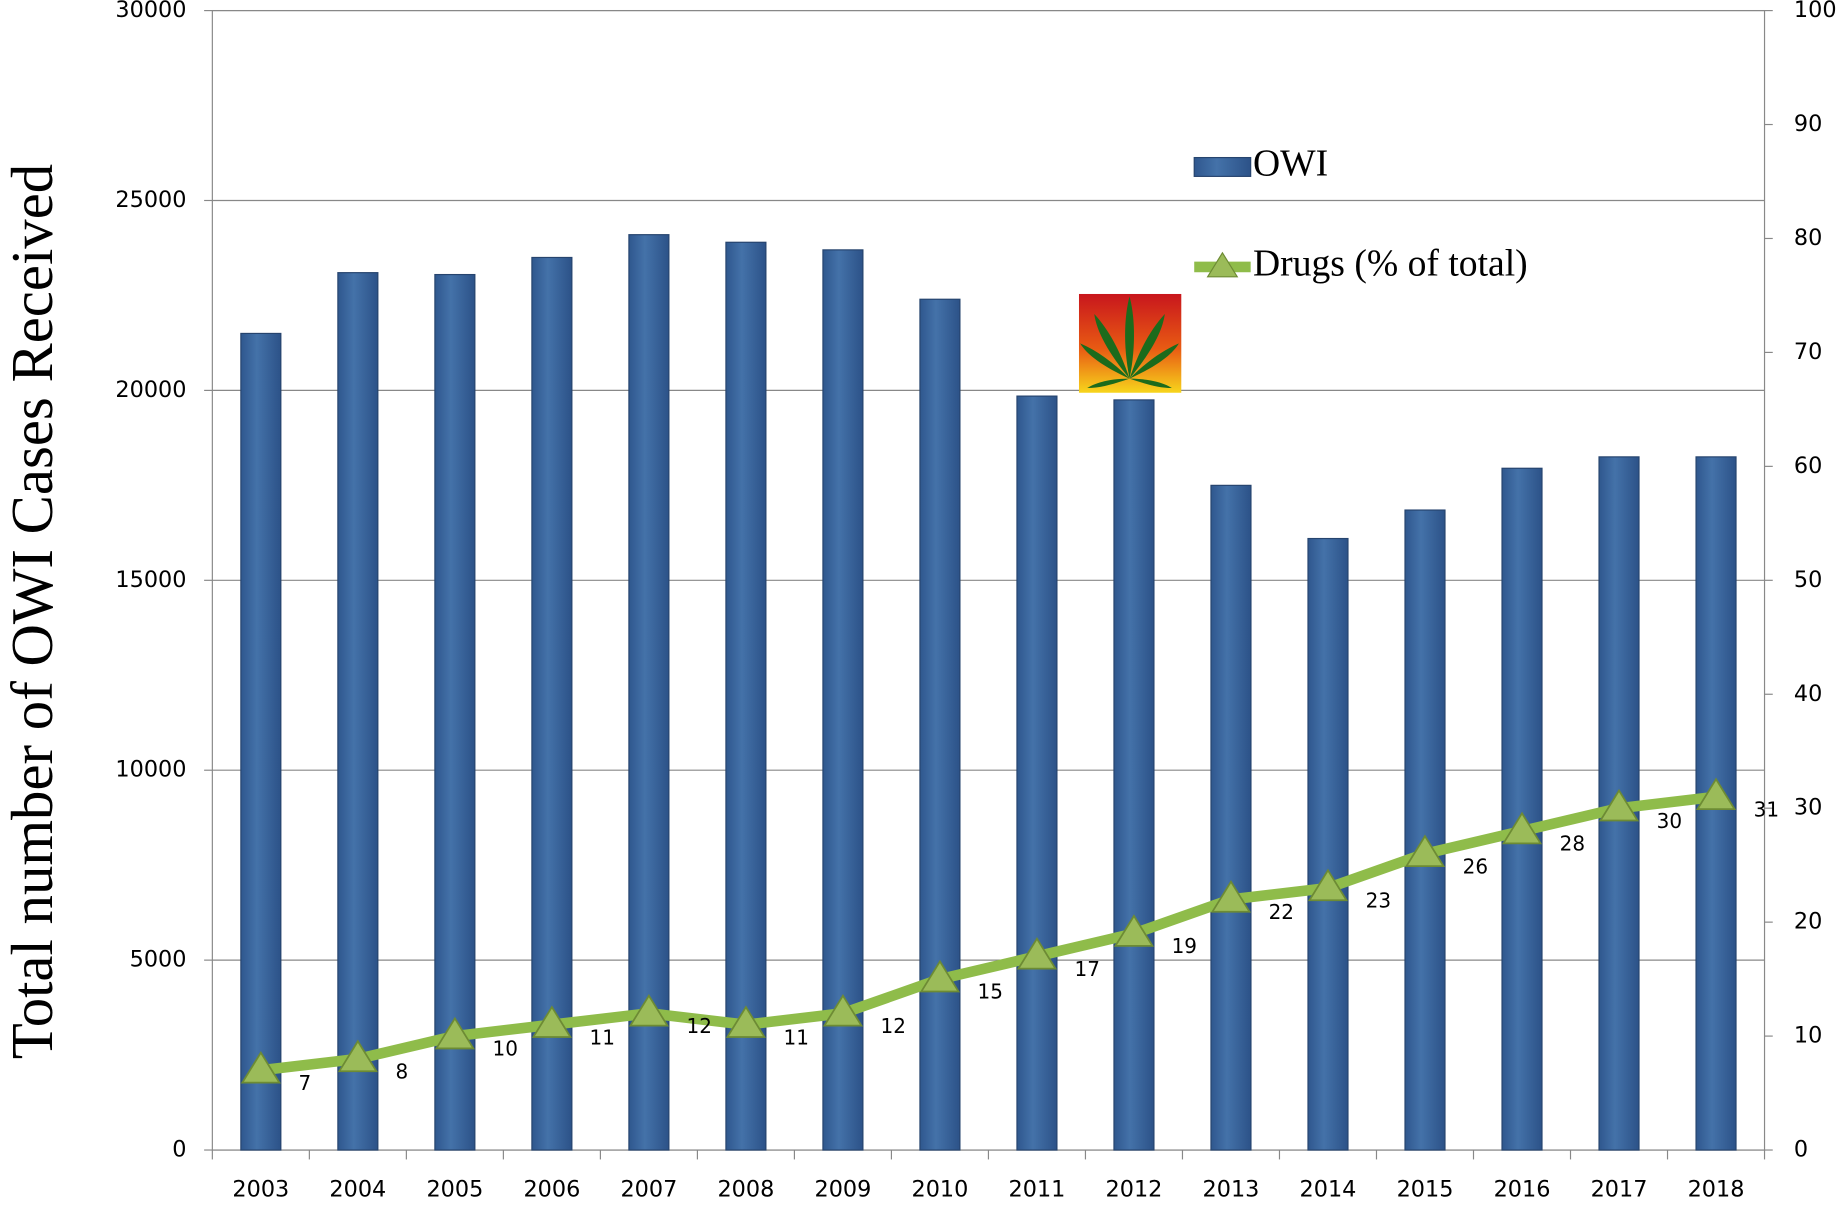 Image resolution: width=1844 pixels, height=1210 pixels. I want to click on legend-label: OWI, so click(1290, 164).